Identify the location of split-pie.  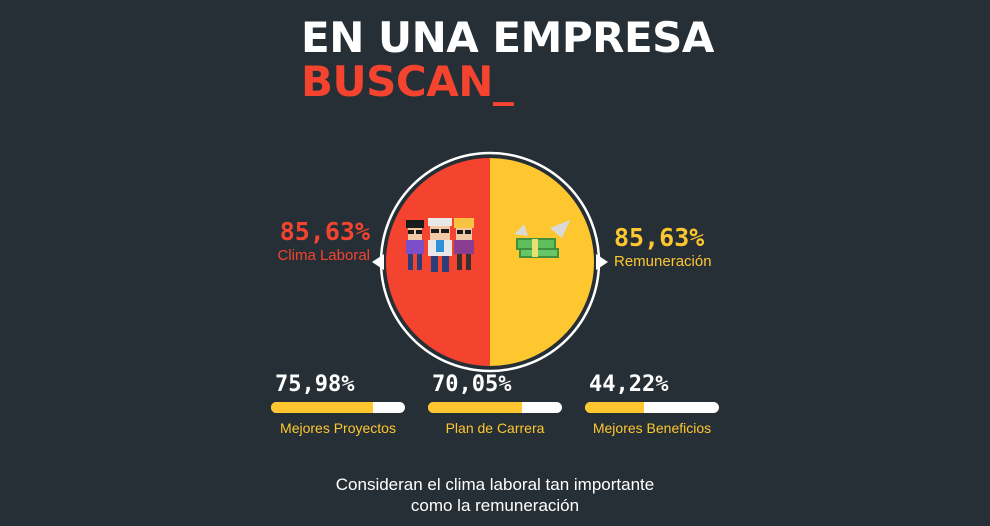
(490, 262).